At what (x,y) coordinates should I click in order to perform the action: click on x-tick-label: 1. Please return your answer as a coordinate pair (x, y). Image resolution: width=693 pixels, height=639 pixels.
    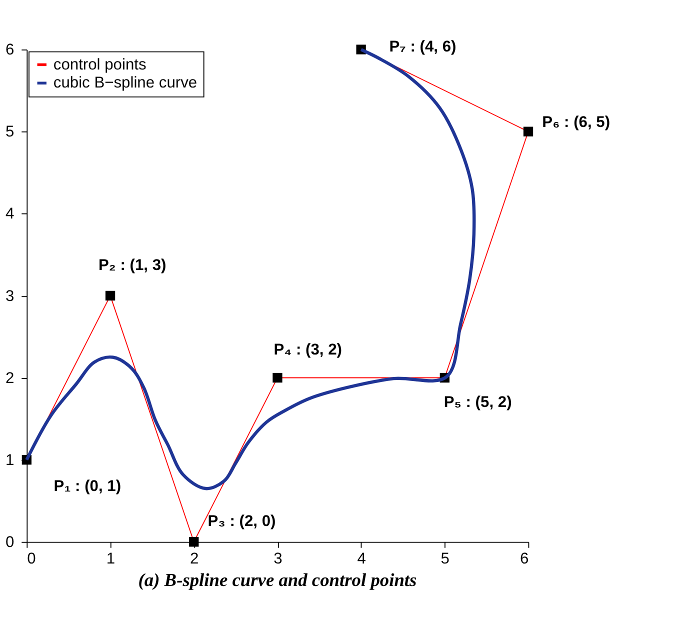
    Looking at the image, I should click on (111, 559).